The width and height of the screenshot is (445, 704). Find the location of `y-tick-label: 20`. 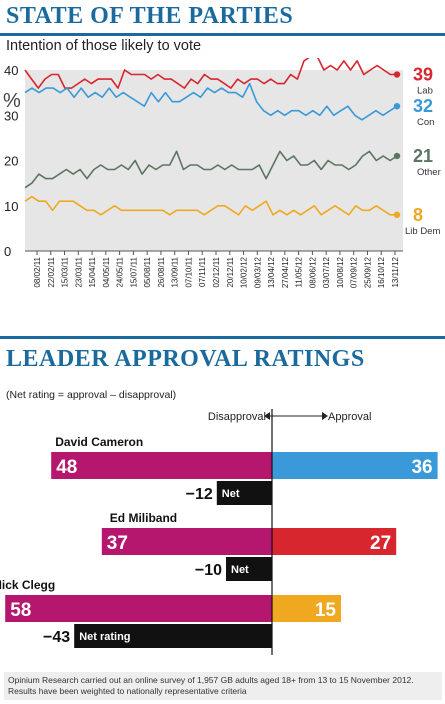

y-tick-label: 20 is located at coordinates (11, 161).